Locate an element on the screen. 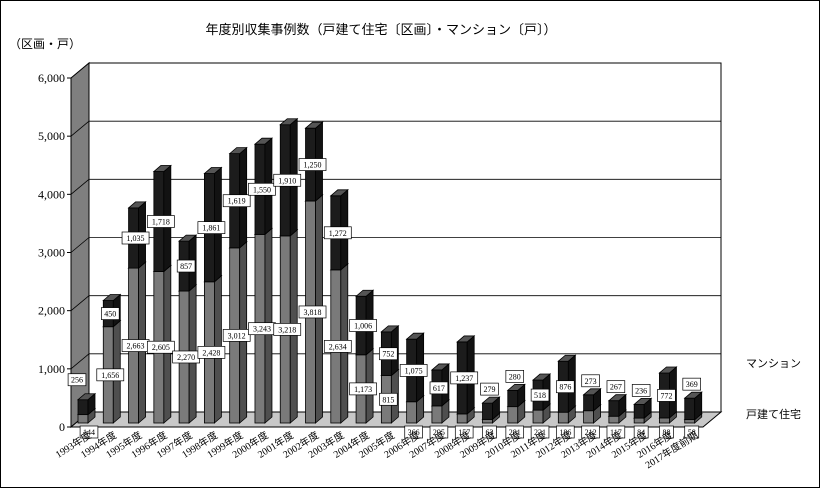 This screenshot has width=820, height=488. value-label-house: 221 is located at coordinates (540, 432).